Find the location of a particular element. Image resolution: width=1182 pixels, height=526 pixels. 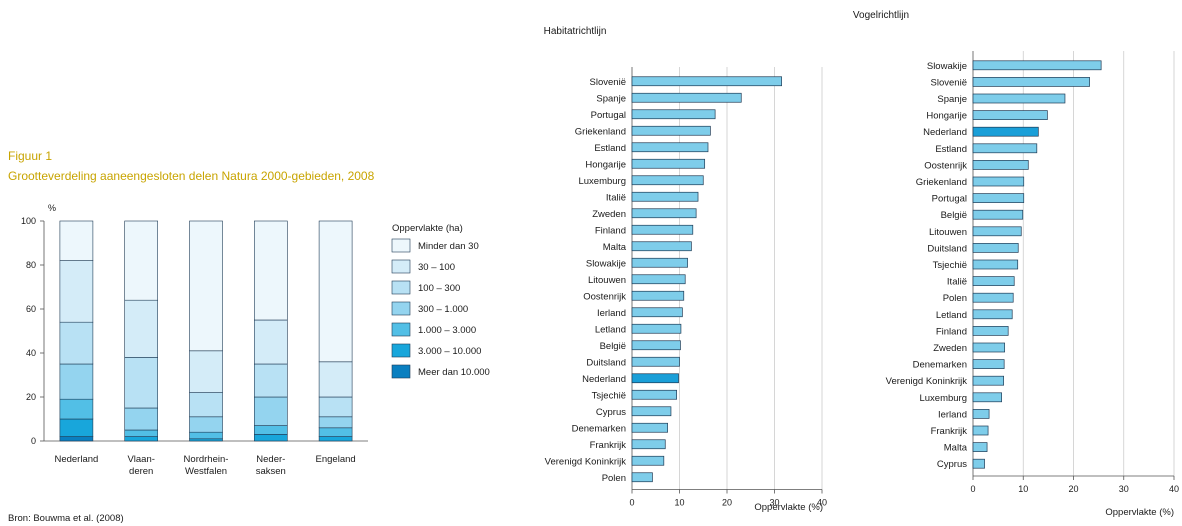

x-axis-label: Oppervlakte (%) is located at coordinates (1139, 512).